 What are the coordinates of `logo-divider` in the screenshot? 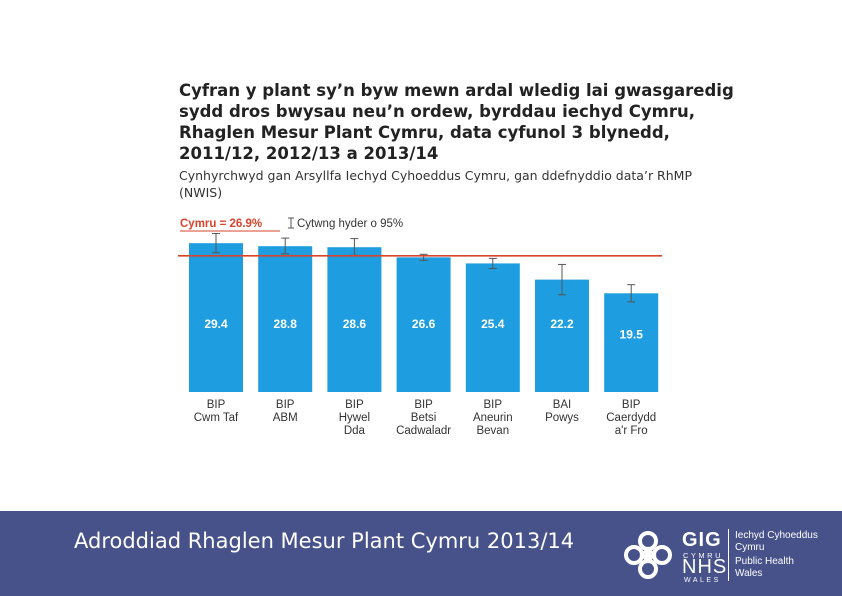 It's located at (728, 555).